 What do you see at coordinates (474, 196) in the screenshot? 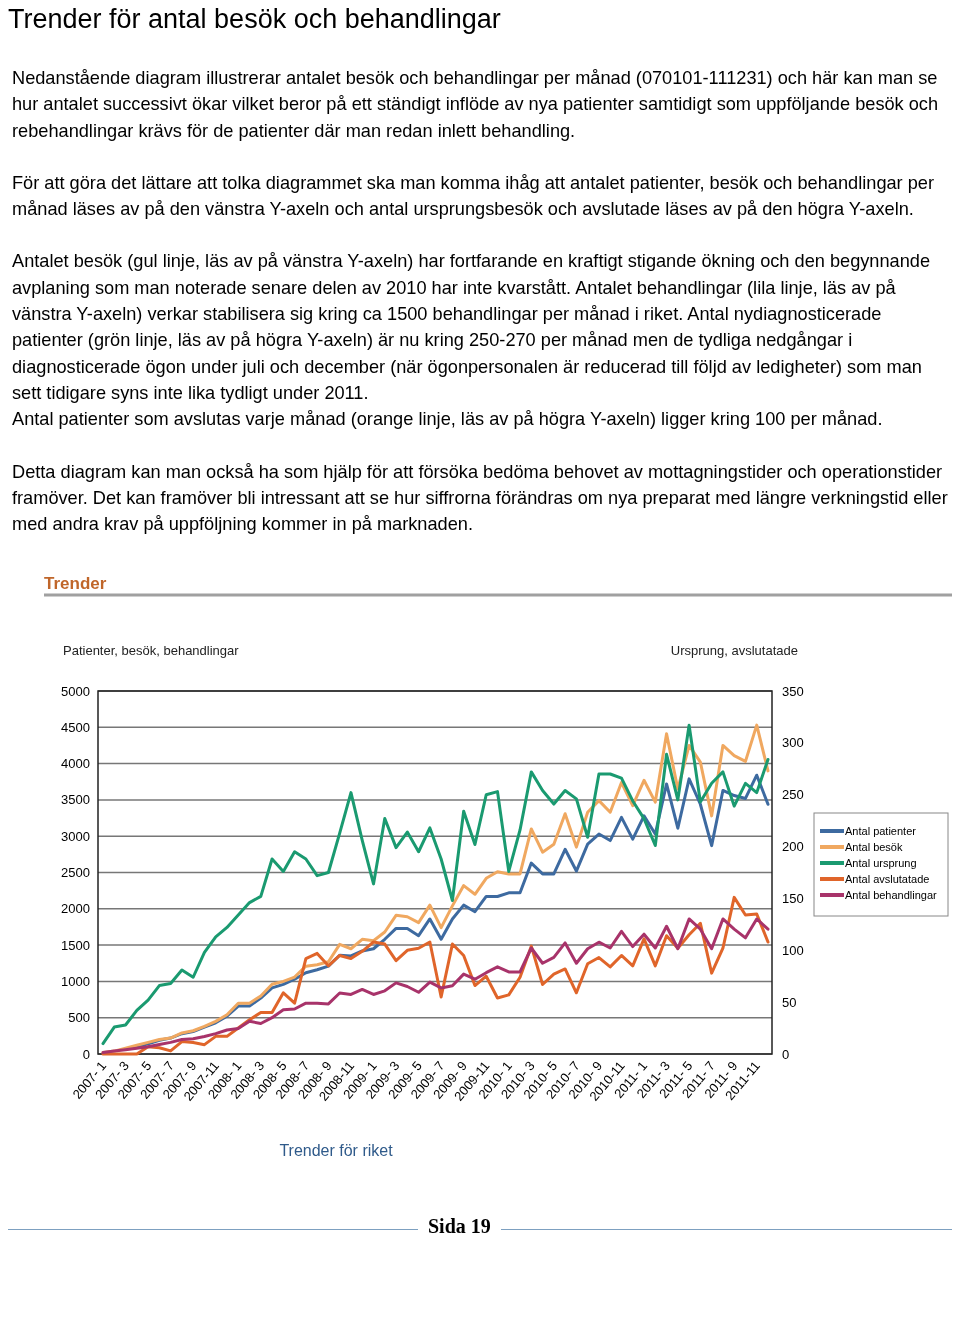
I see `text: För att göra det lättare att tolka diagrammet ska man komma ihåg att antalet patienter, besök och behandlingar per månad läses av på den vänstra Y-axeln och antal ursprungsbesök och avslutade läses av på den högra Y-axeln.` at bounding box center [474, 196].